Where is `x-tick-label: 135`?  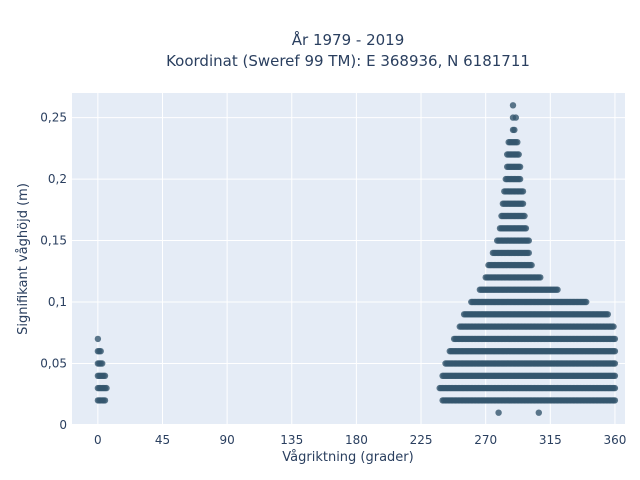 x-tick-label: 135 is located at coordinates (291, 440).